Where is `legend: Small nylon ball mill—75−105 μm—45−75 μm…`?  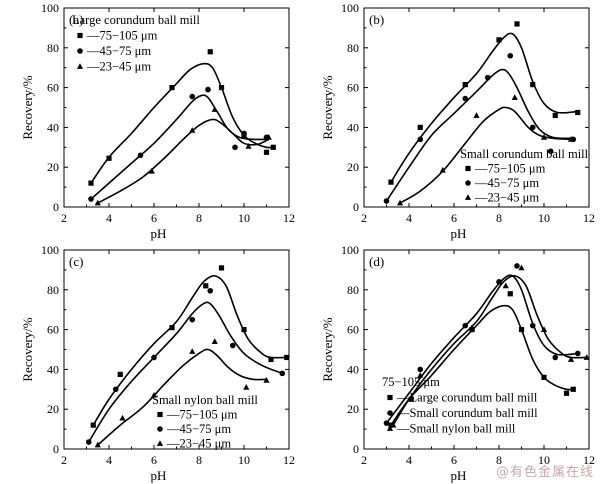
legend: Small nylon ball mill—75−105 μm—45−75 μm… is located at coordinates (205, 422).